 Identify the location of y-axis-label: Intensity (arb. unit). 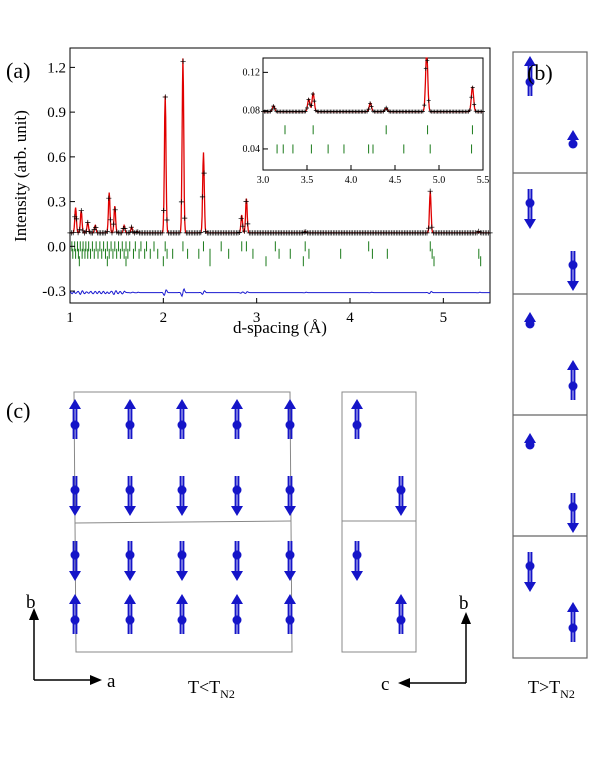
(20, 176).